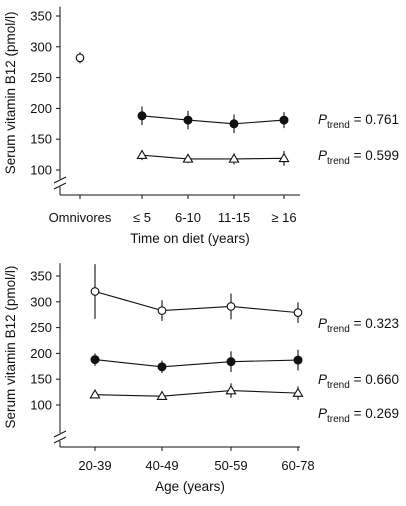 This screenshot has width=406, height=506. What do you see at coordinates (80, 217) in the screenshot?
I see `x-tick-label: Omnivores` at bounding box center [80, 217].